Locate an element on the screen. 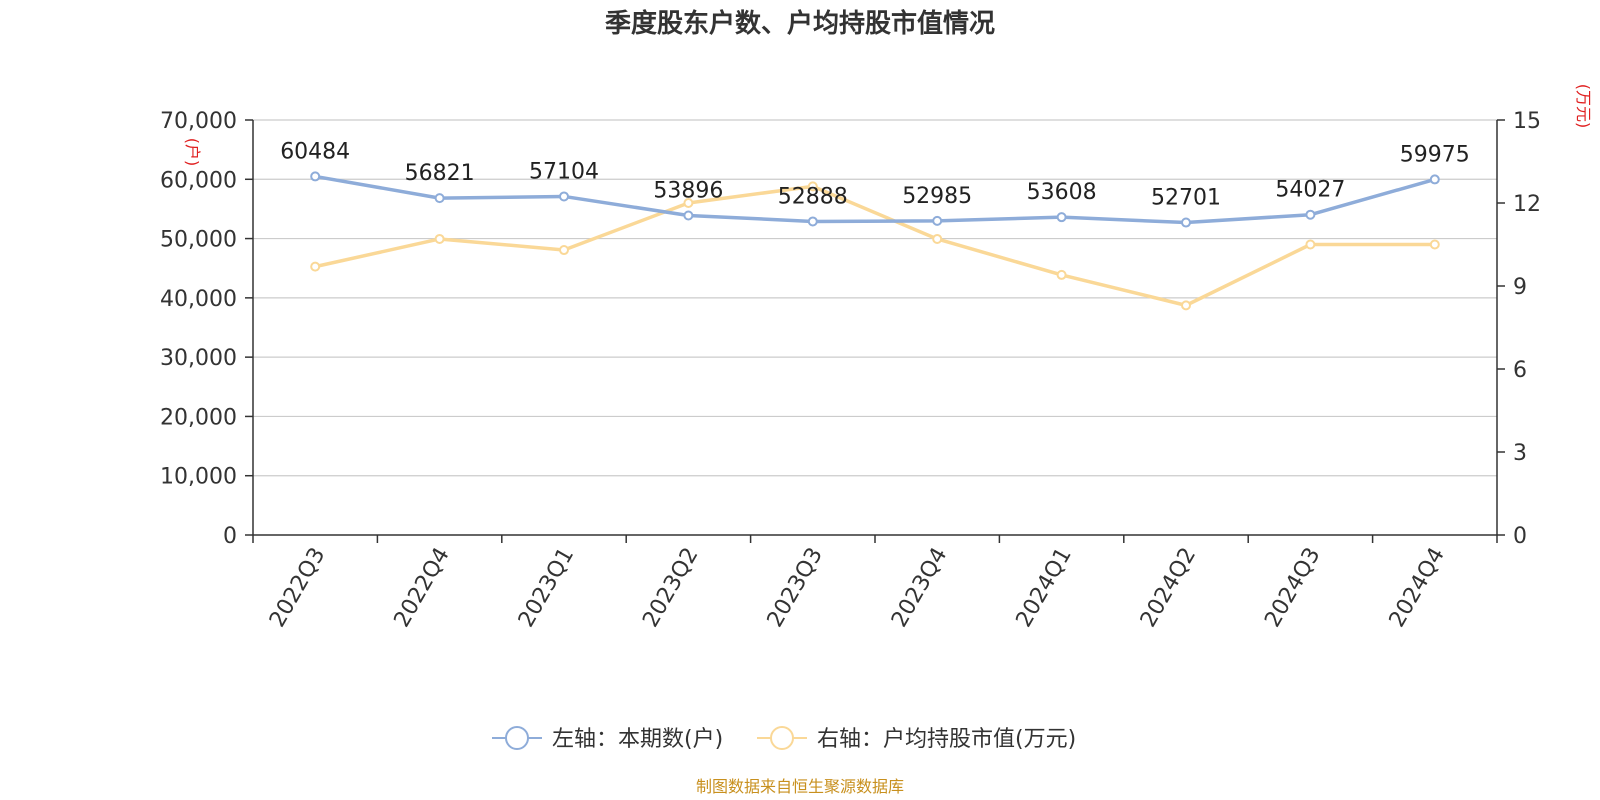 This screenshot has height=800, width=1600. right-axis-unit: (万元) is located at coordinates (1583, 106).